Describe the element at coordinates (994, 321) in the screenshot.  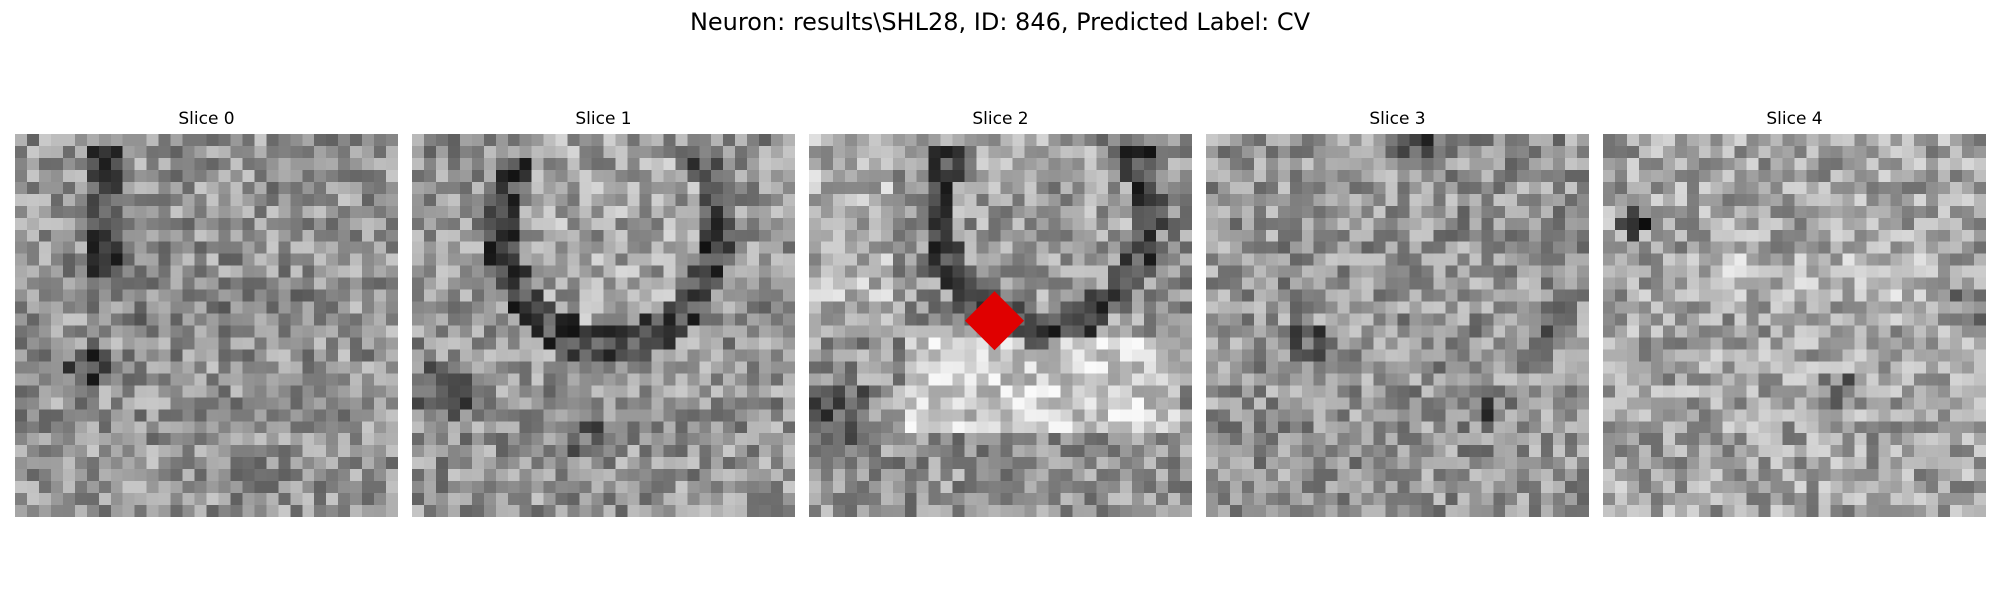
I see `location-marker-icon` at that location.